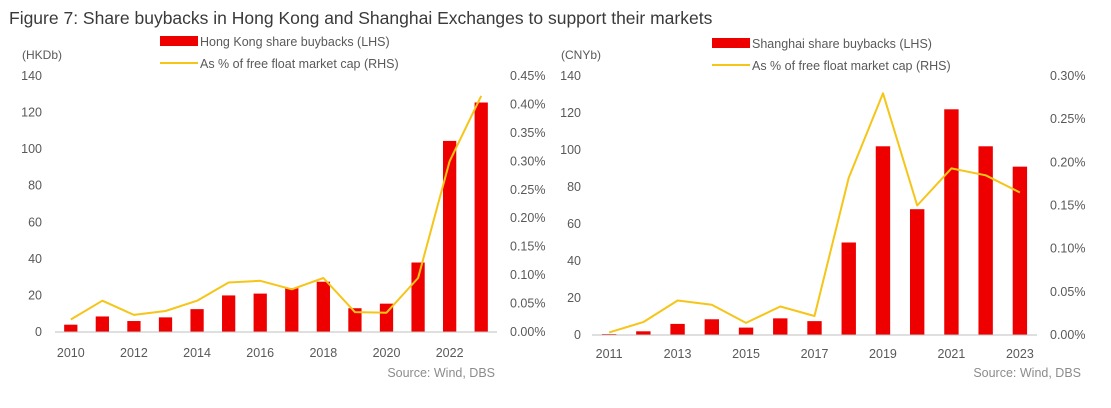 This screenshot has height=408, width=1111. I want to click on hk-rhs-tick: 0.45%, so click(527, 76).